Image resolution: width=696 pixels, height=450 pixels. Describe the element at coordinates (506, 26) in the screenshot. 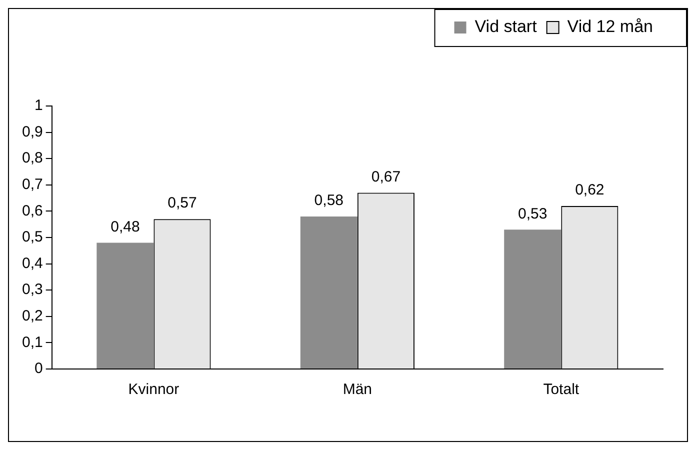

I see `legend-label: Vid start` at that location.